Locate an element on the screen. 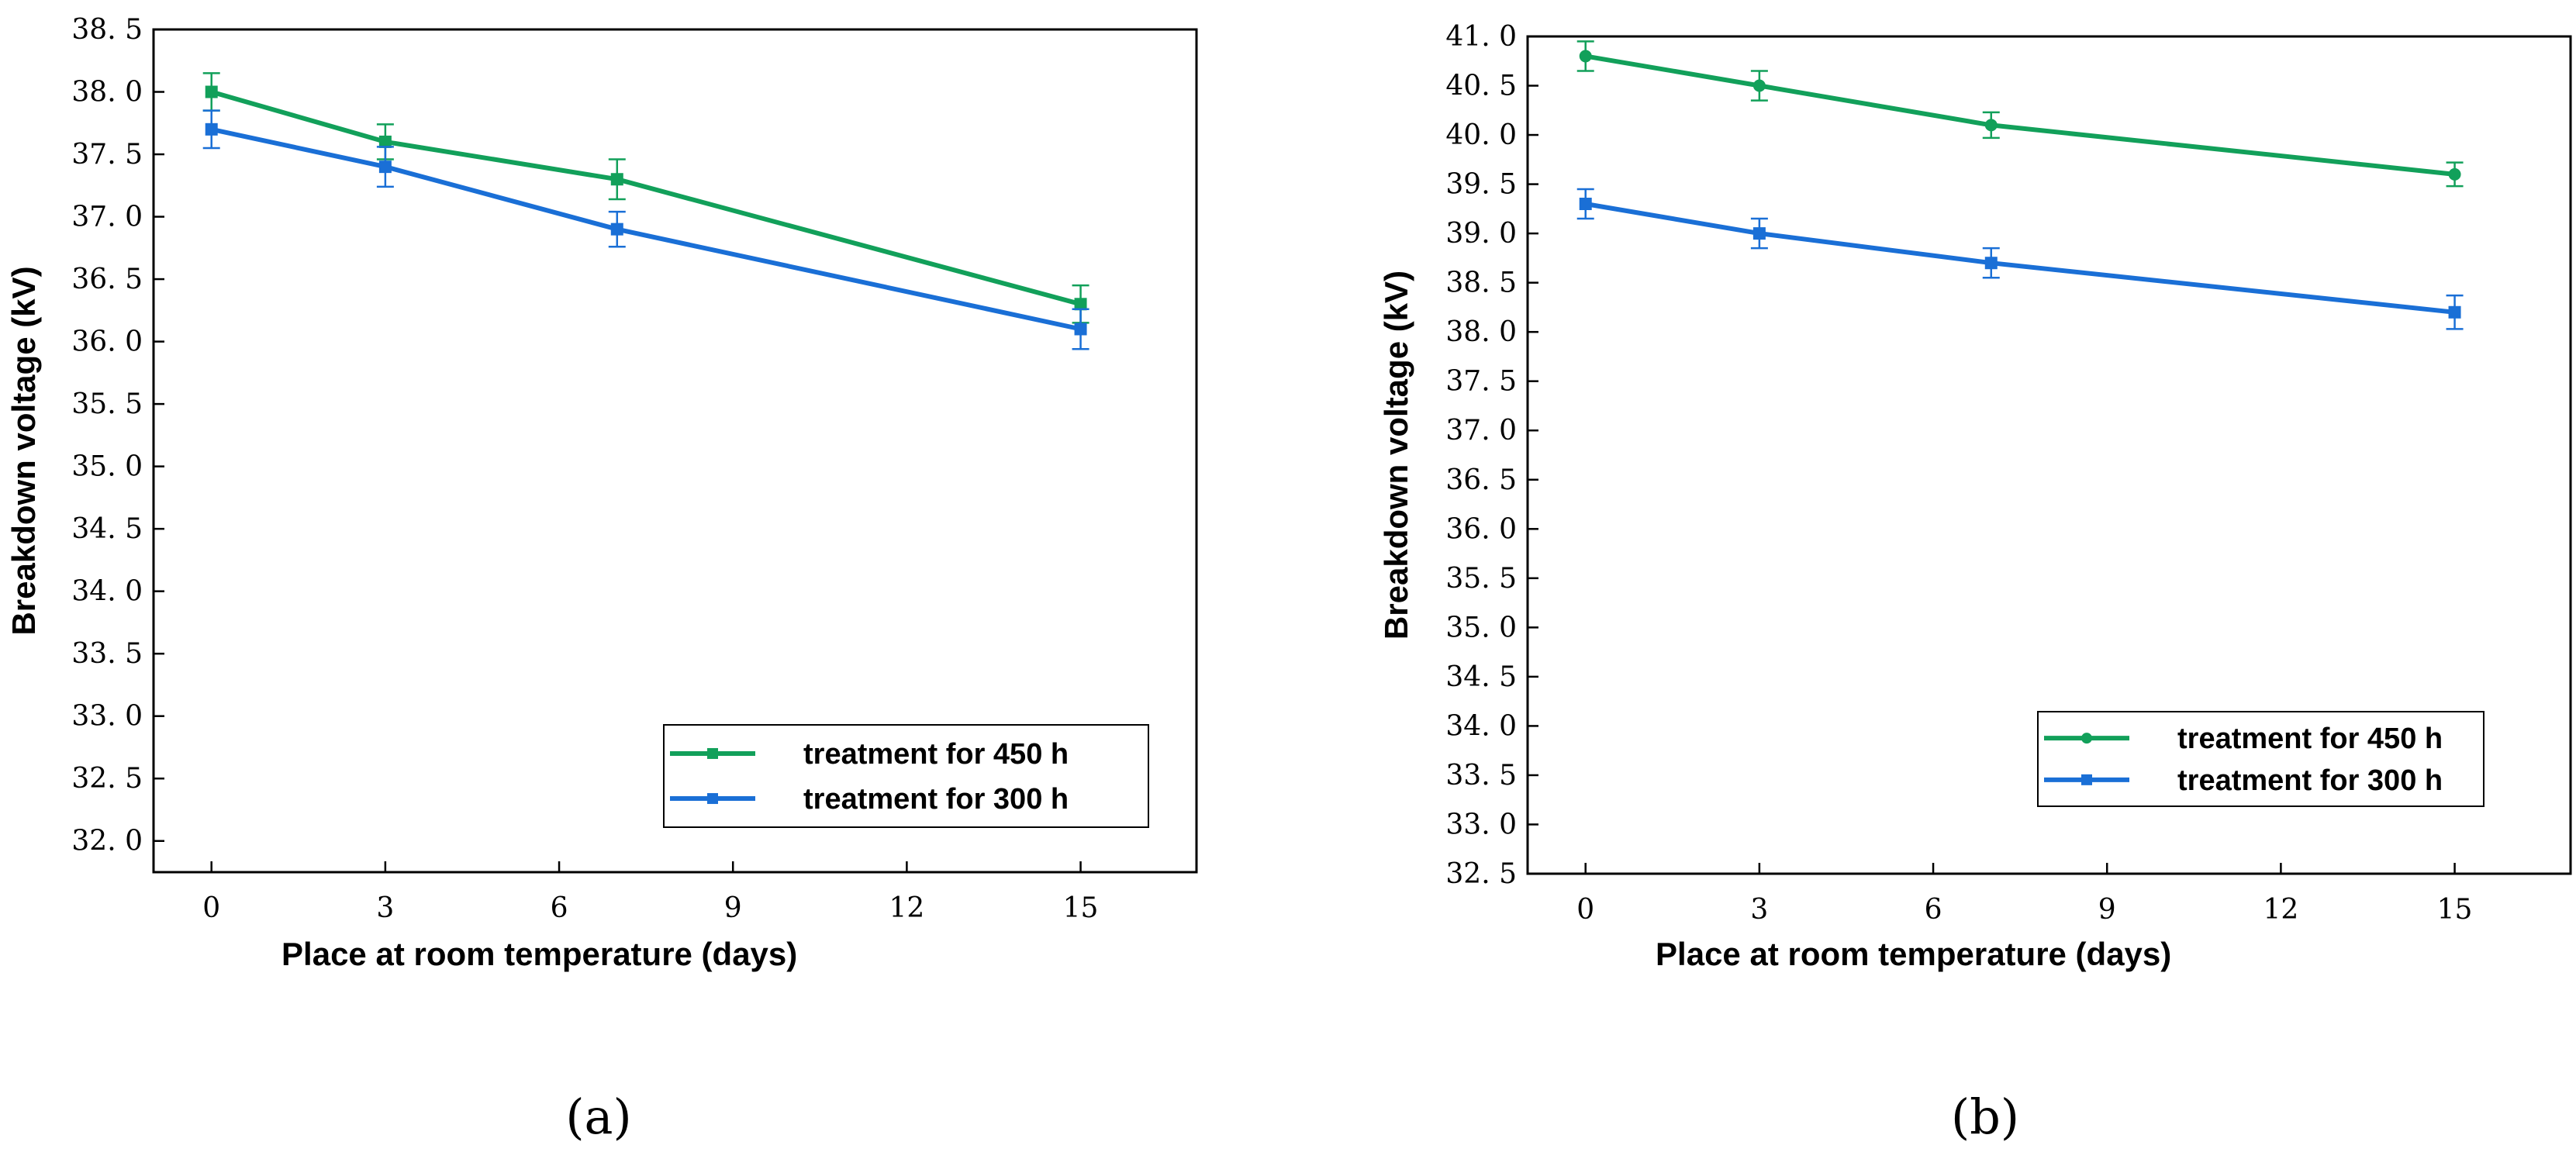 This screenshot has width=2576, height=1159. y-tick-label: 40. 0 is located at coordinates (1481, 135).